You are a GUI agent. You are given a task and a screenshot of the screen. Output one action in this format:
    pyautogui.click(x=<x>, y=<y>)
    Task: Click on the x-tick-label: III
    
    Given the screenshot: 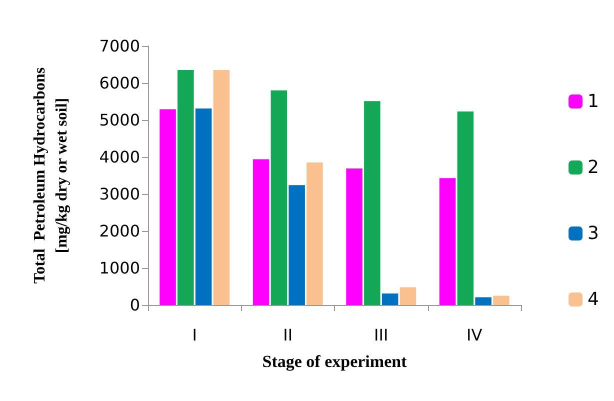 What is the action you would take?
    pyautogui.click(x=381, y=335)
    